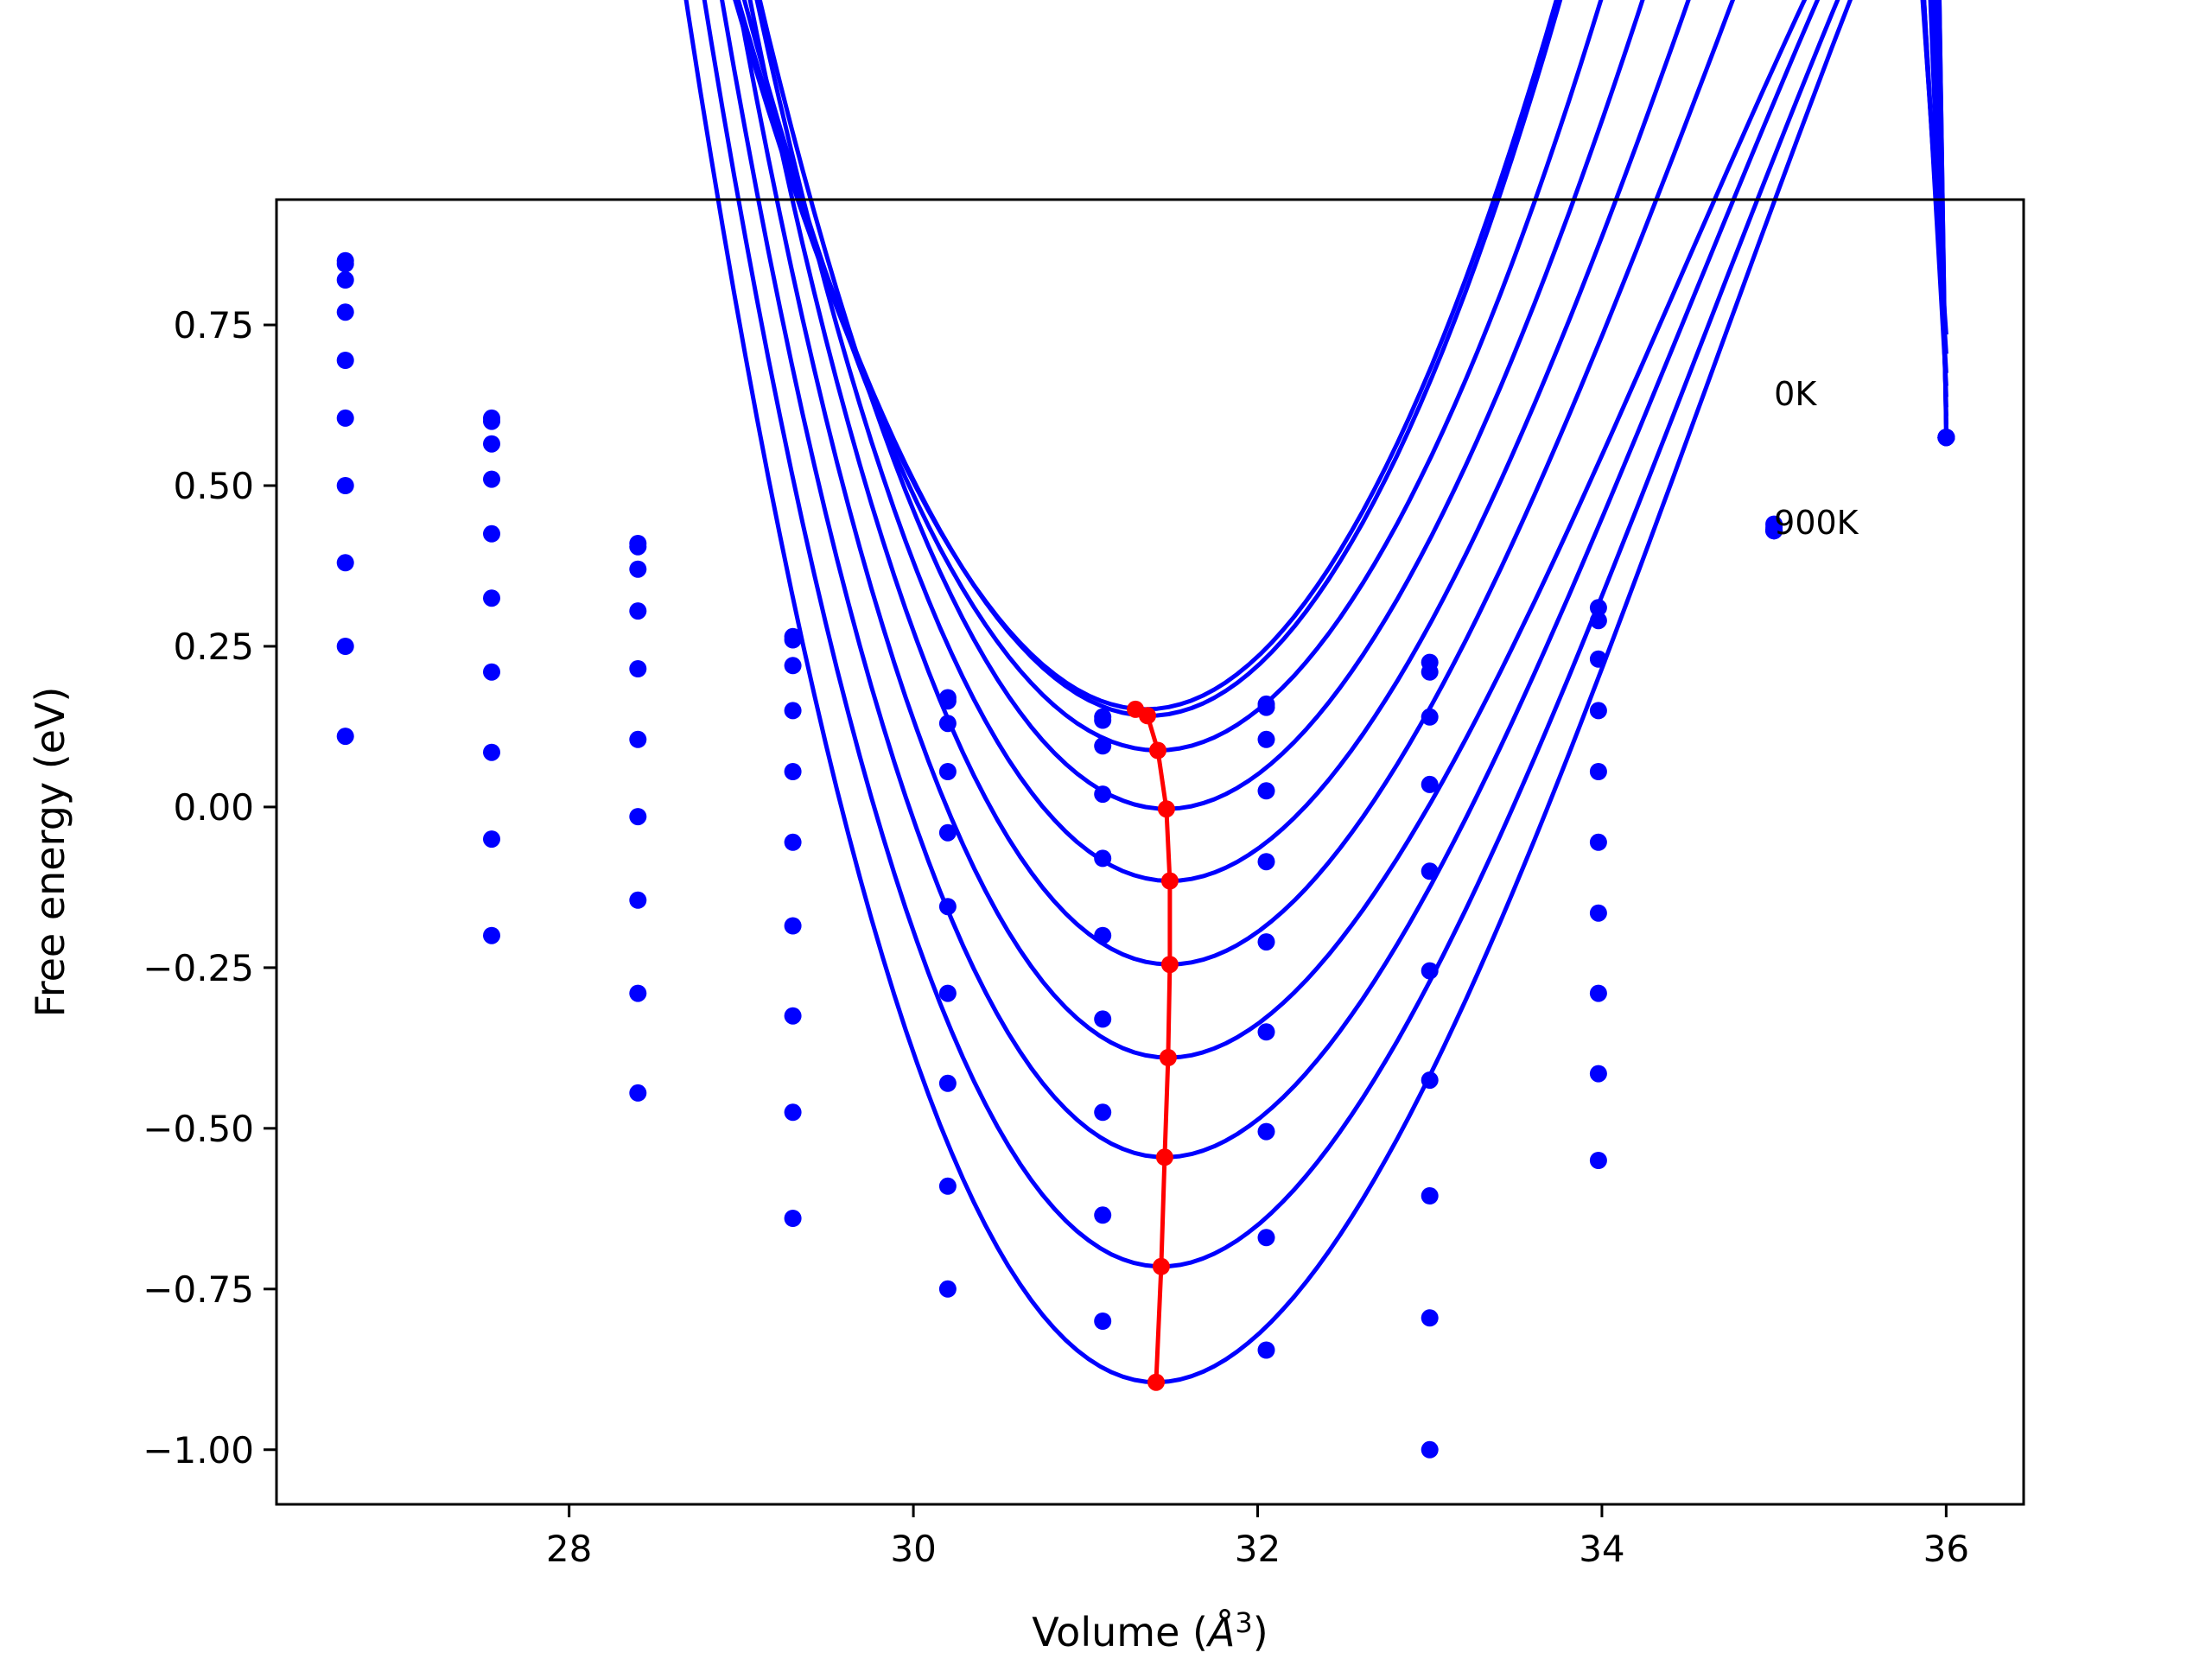 The width and height of the screenshot is (2212, 1659). What do you see at coordinates (198, 1129) in the screenshot?
I see `y-tick-label: −0.50` at bounding box center [198, 1129].